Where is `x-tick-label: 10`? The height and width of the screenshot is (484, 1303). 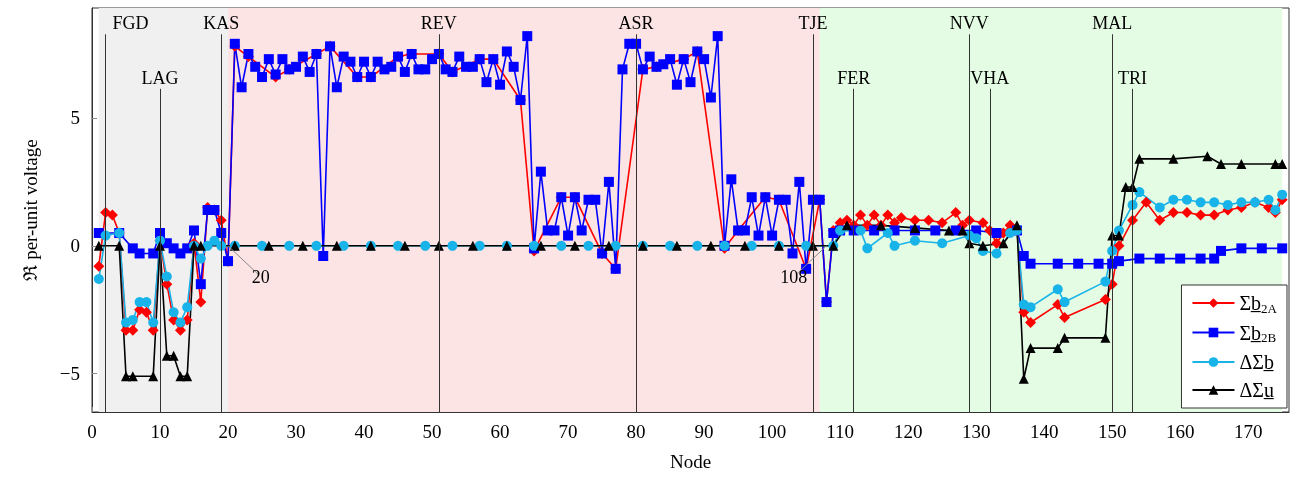 x-tick-label: 10 is located at coordinates (160, 431).